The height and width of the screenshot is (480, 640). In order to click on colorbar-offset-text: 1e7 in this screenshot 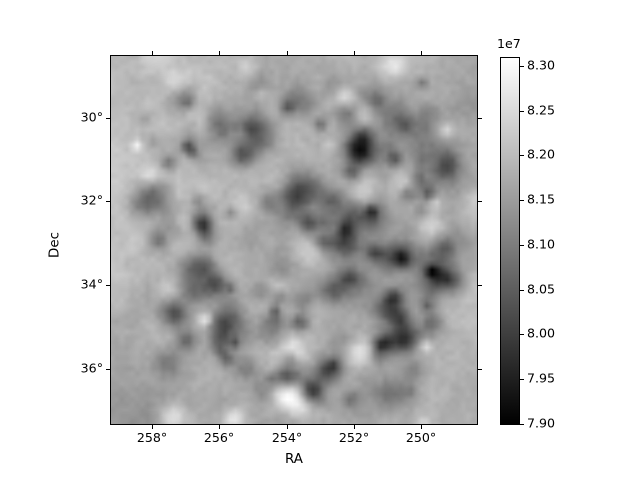, I will do `click(509, 43)`.